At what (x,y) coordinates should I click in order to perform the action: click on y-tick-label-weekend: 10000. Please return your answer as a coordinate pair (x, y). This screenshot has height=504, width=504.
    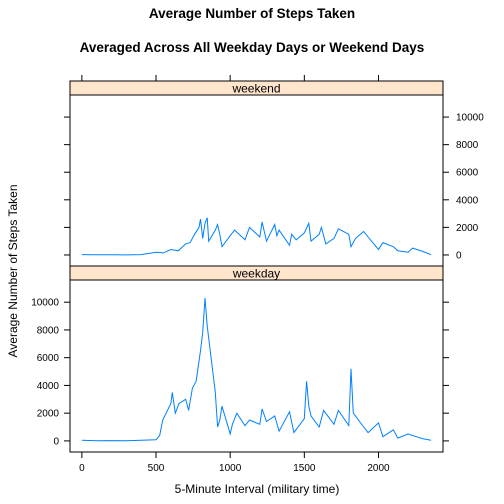
    Looking at the image, I should click on (470, 118).